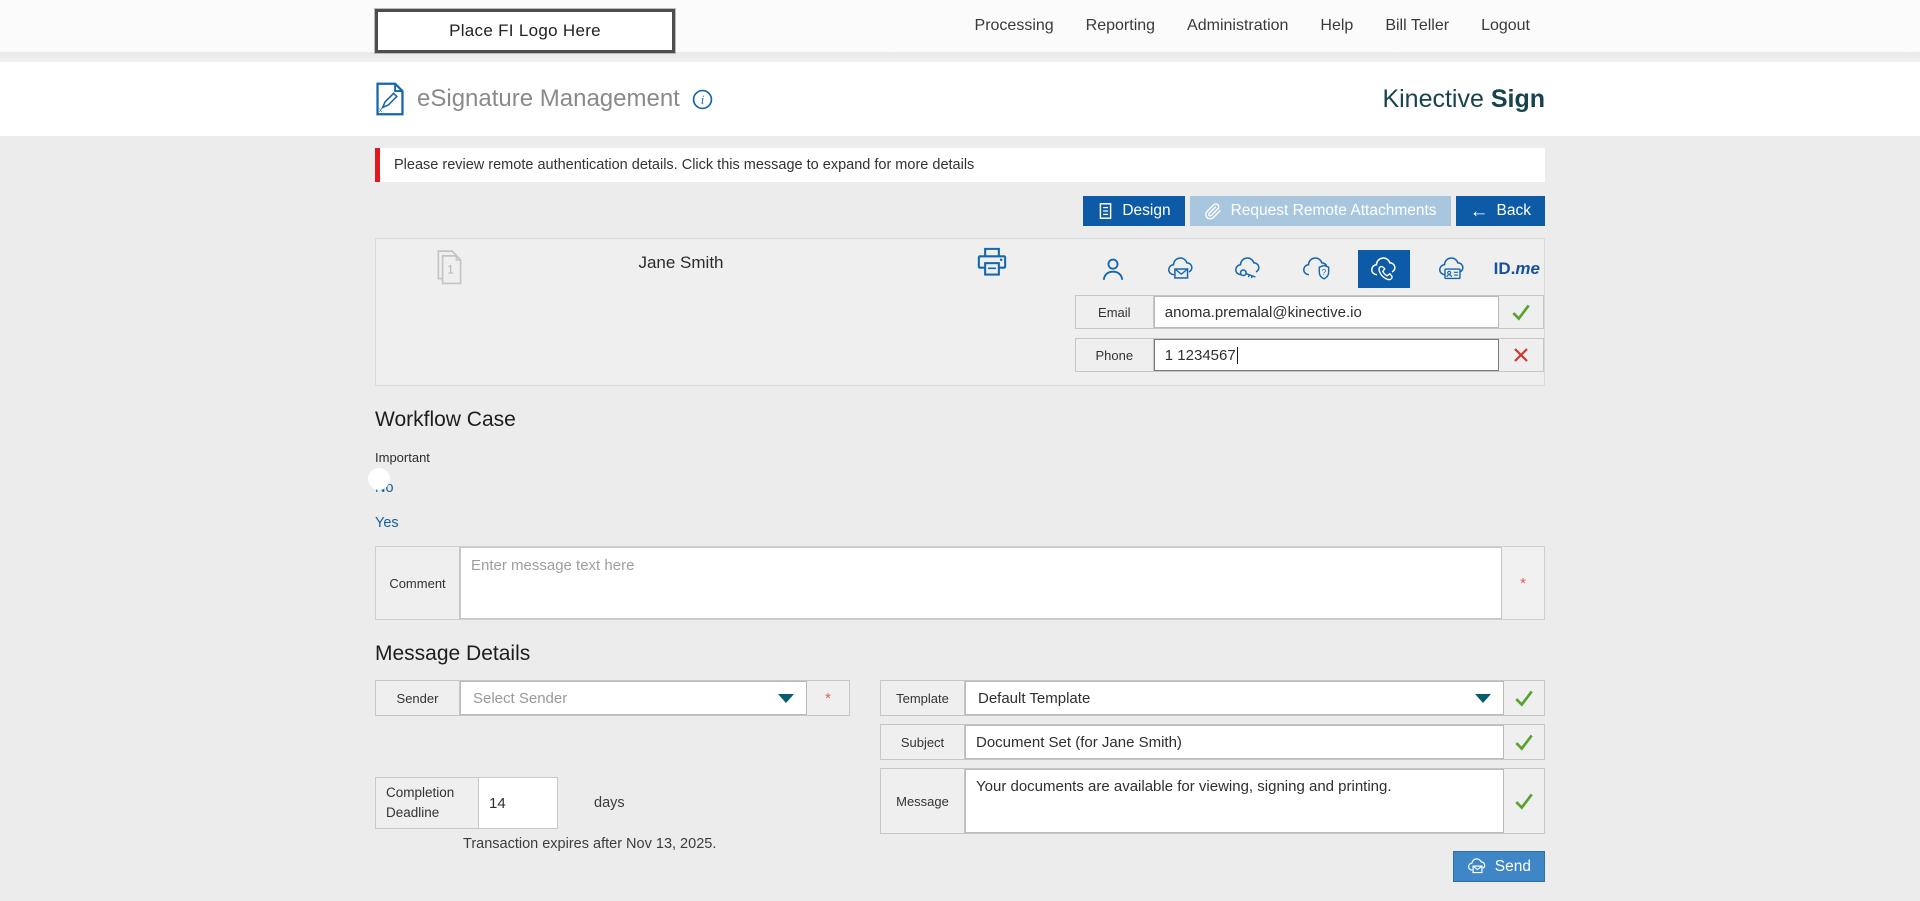 This screenshot has width=1920, height=901. I want to click on subject-value: Document Set (for Jane Smith), so click(1079, 742).